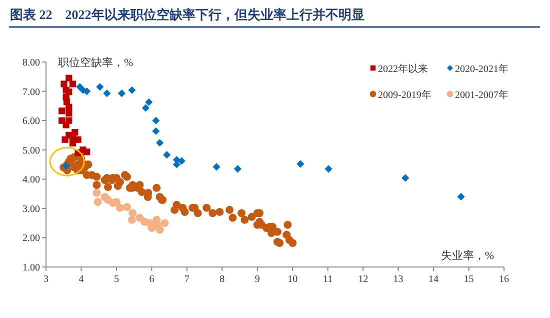 The image size is (550, 318). I want to click on x-tick-label: 4, so click(81, 279).